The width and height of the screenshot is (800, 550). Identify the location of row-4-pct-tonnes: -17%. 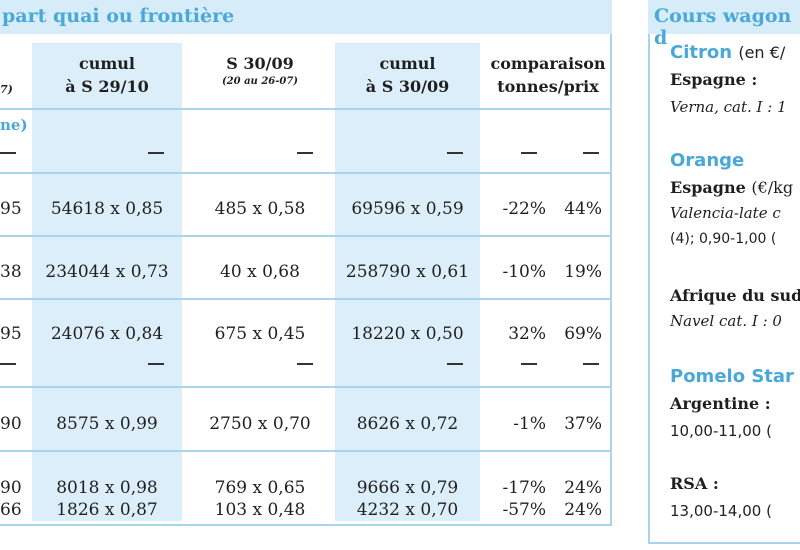
(524, 488).